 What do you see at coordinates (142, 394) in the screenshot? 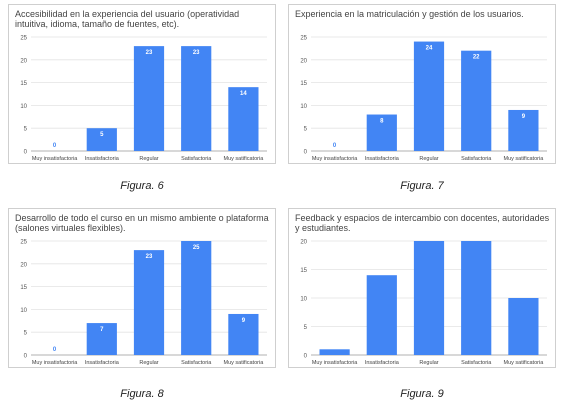
I see `figure-caption: Figura. 8` at bounding box center [142, 394].